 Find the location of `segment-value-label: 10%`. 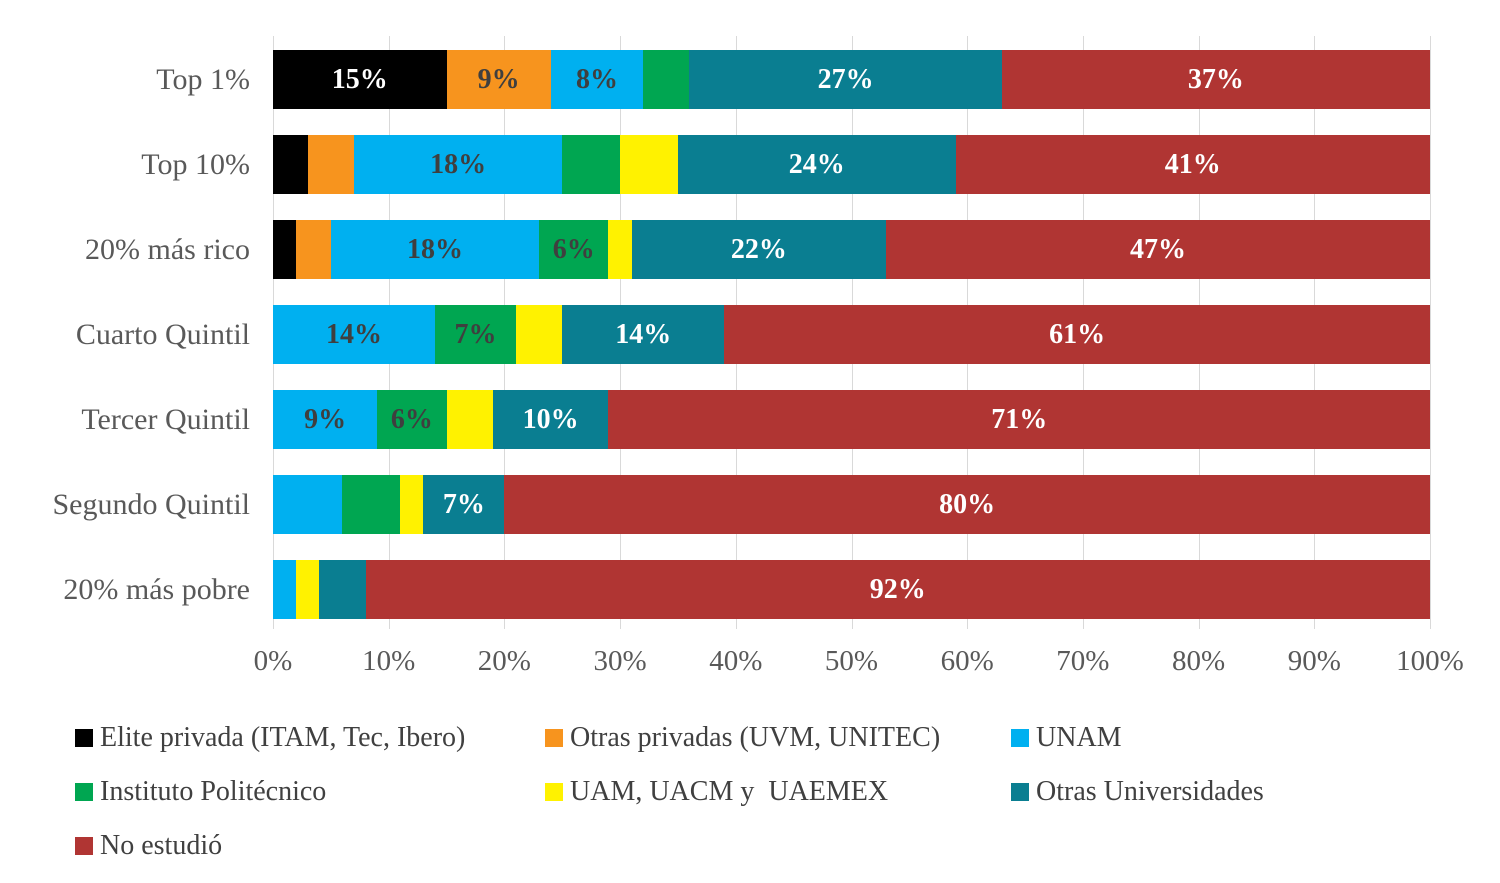

segment-value-label: 10% is located at coordinates (550, 419).